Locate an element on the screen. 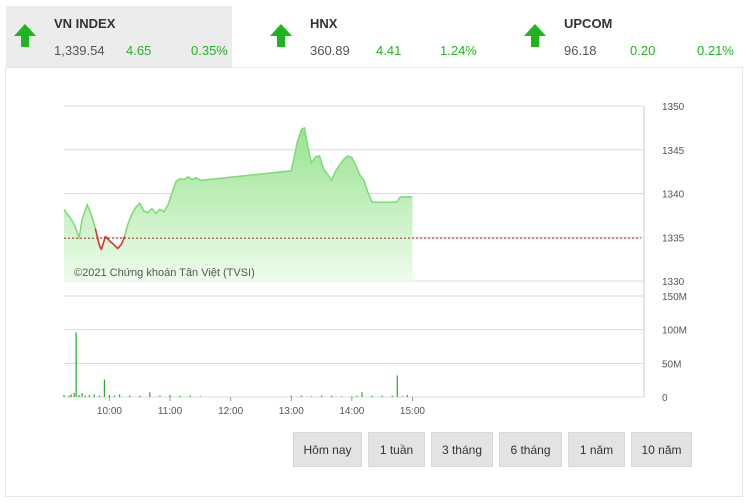  index-name: UPCOM is located at coordinates (588, 23).